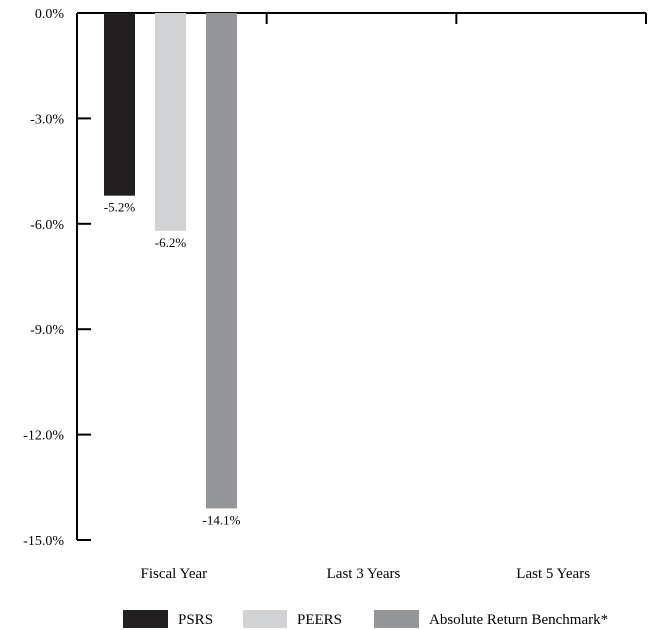  What do you see at coordinates (319, 620) in the screenshot?
I see `legend-label: PEERS` at bounding box center [319, 620].